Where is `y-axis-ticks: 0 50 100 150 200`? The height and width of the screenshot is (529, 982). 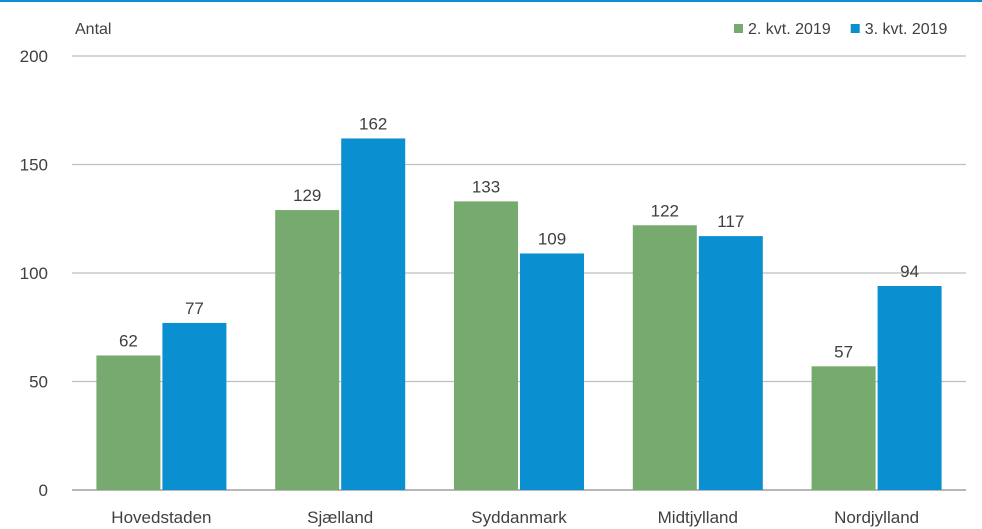 y-axis-ticks: 0 50 100 150 200 is located at coordinates (34, 273).